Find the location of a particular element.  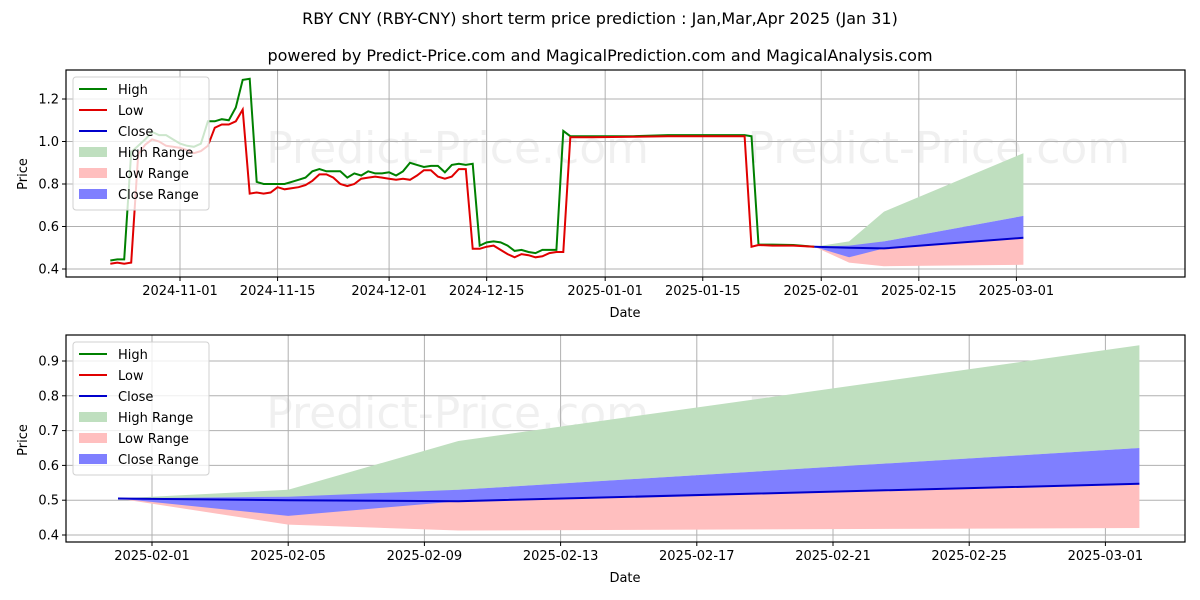

x-tick-label: 2024-11-01 is located at coordinates (180, 291).